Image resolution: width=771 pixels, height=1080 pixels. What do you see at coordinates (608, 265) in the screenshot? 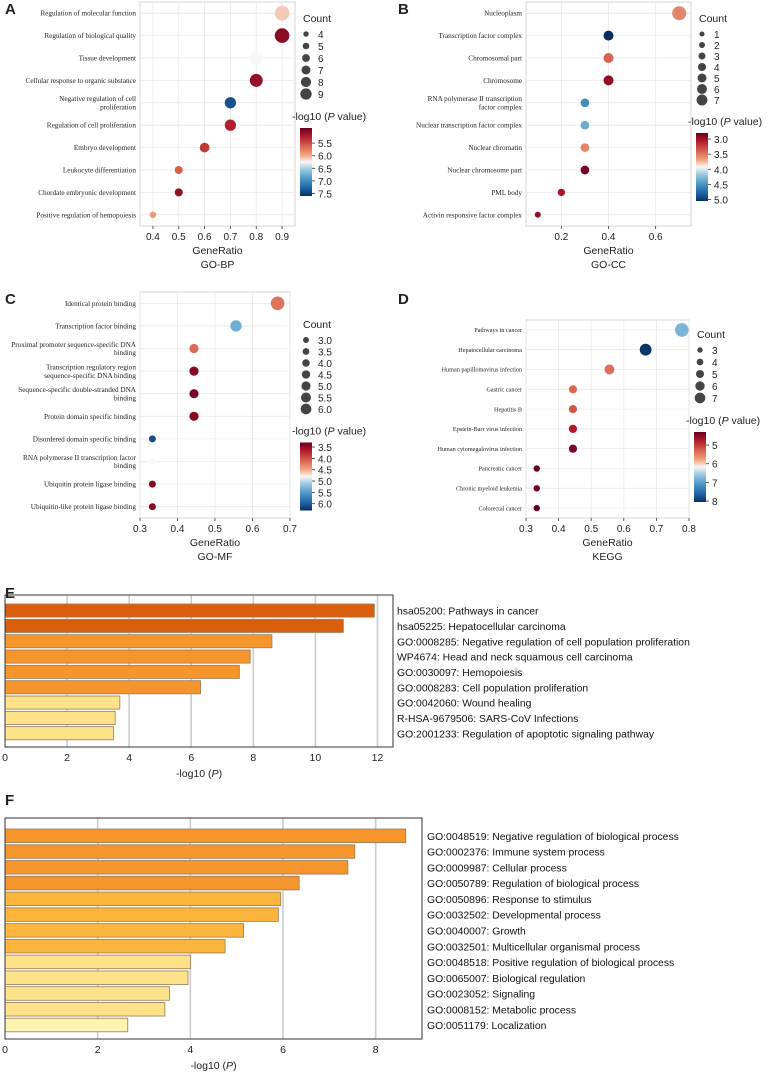
I see `panel-subtitle: GO-CC` at bounding box center [608, 265].